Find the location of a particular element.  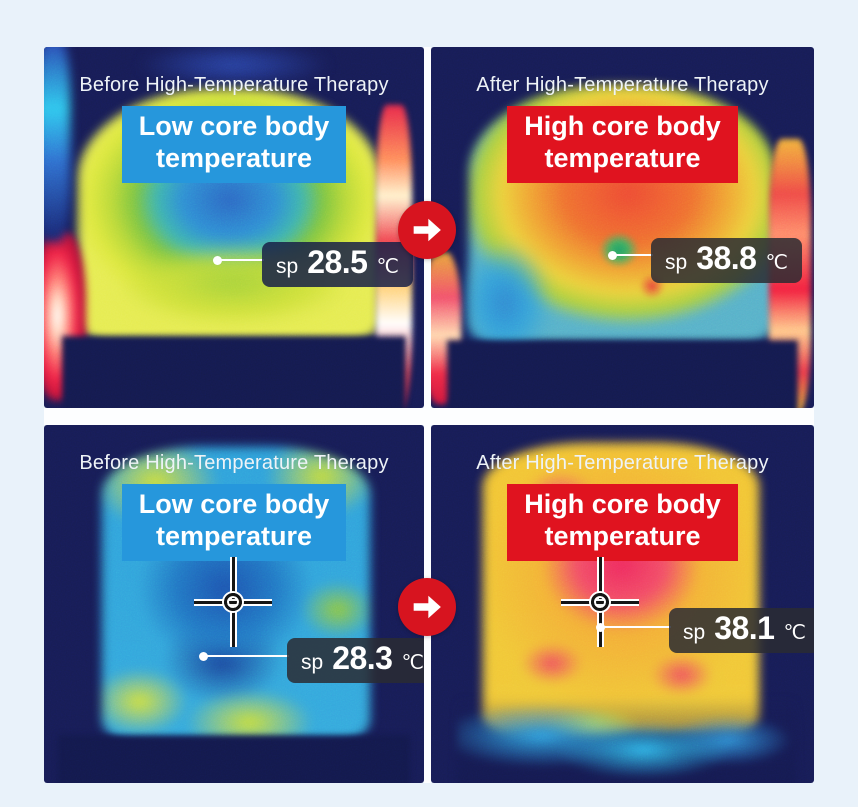

temperature-reading: sp 28.5 ℃ is located at coordinates (337, 264).